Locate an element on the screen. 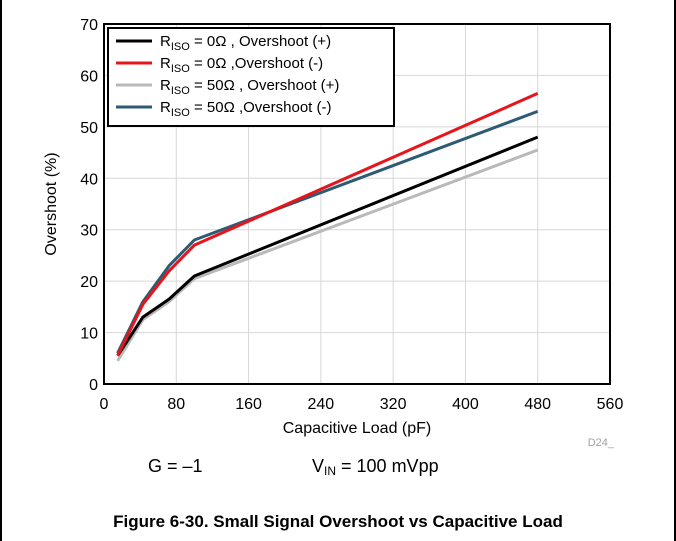  y-tick-label: 30 is located at coordinates (89, 231).